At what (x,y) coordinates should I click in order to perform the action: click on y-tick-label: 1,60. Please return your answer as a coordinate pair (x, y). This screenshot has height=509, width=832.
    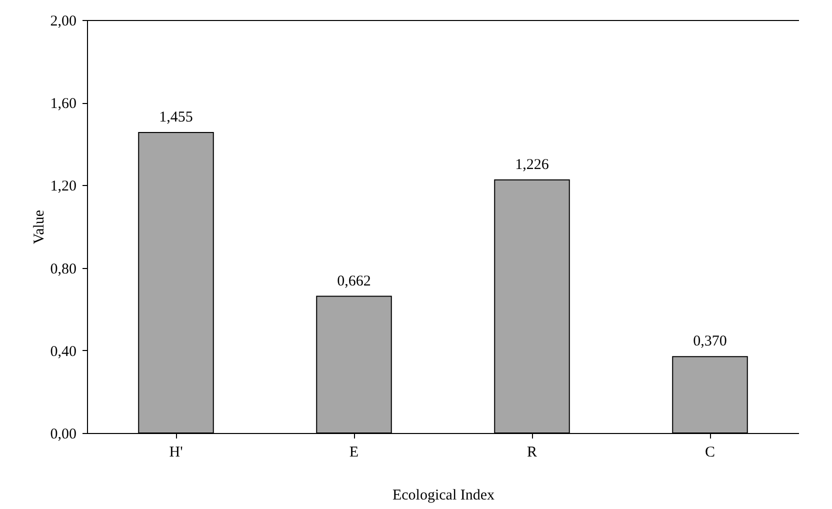
    Looking at the image, I should click on (63, 104).